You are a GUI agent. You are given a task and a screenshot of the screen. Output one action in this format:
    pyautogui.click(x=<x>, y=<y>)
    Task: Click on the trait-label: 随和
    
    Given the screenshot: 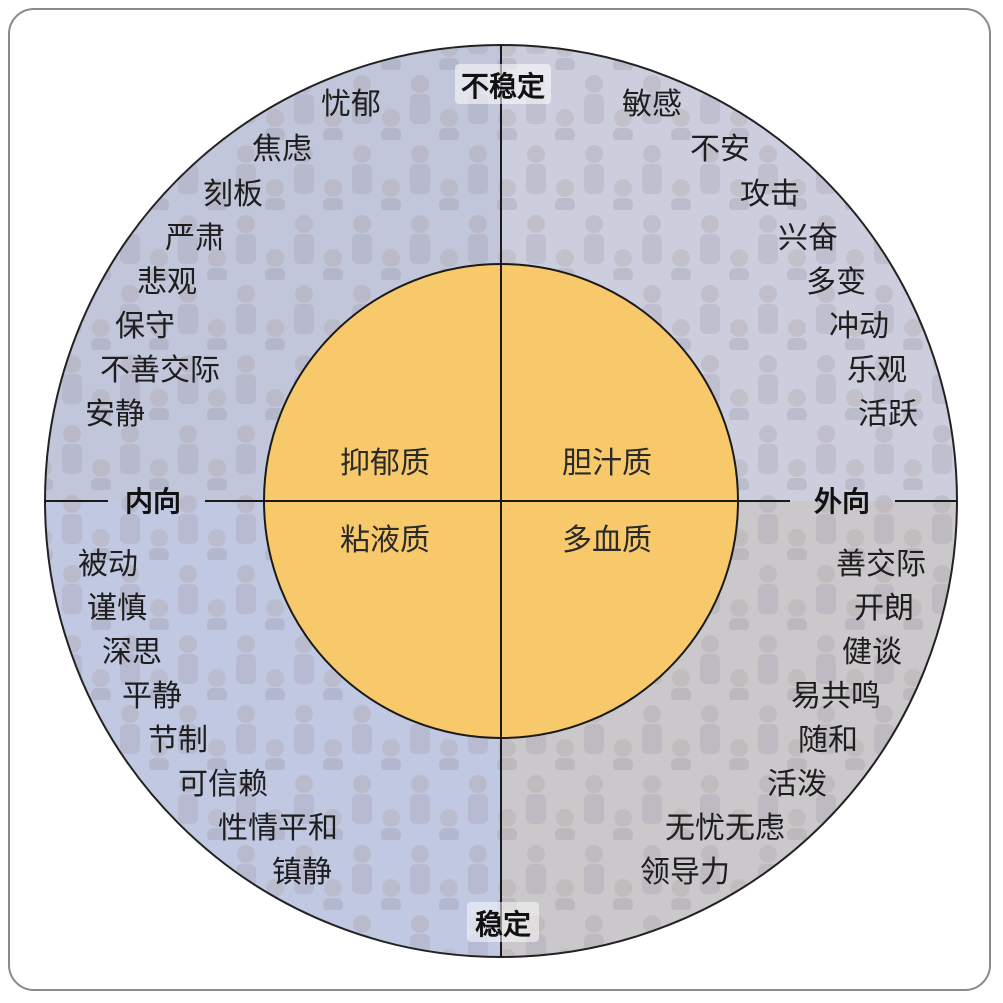 What is the action you would take?
    pyautogui.click(x=828, y=740)
    